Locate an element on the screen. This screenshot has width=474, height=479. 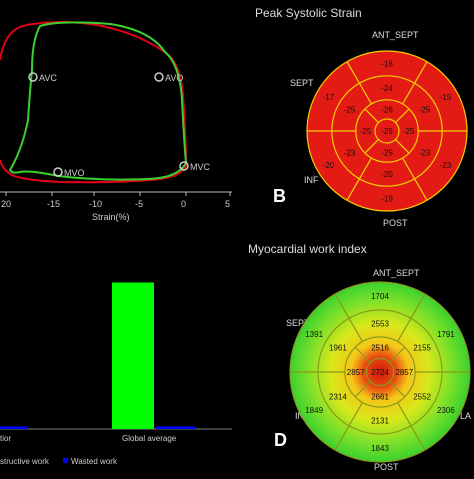
panel-d-title: Myocardial work index is located at coordinates (307, 249).